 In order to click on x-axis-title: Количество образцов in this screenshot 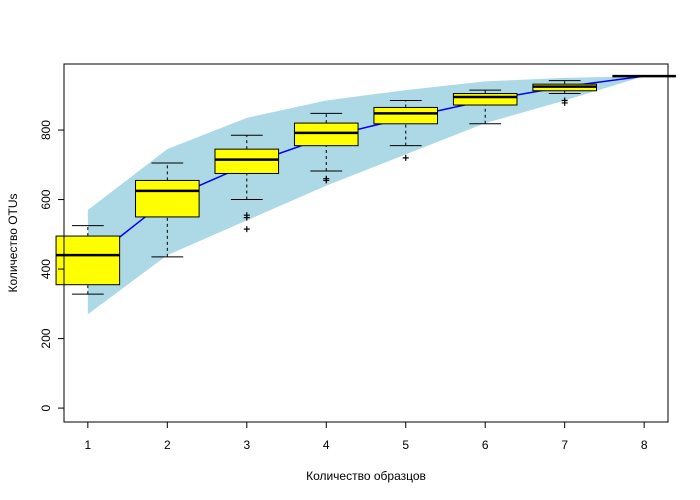, I will do `click(366, 476)`.